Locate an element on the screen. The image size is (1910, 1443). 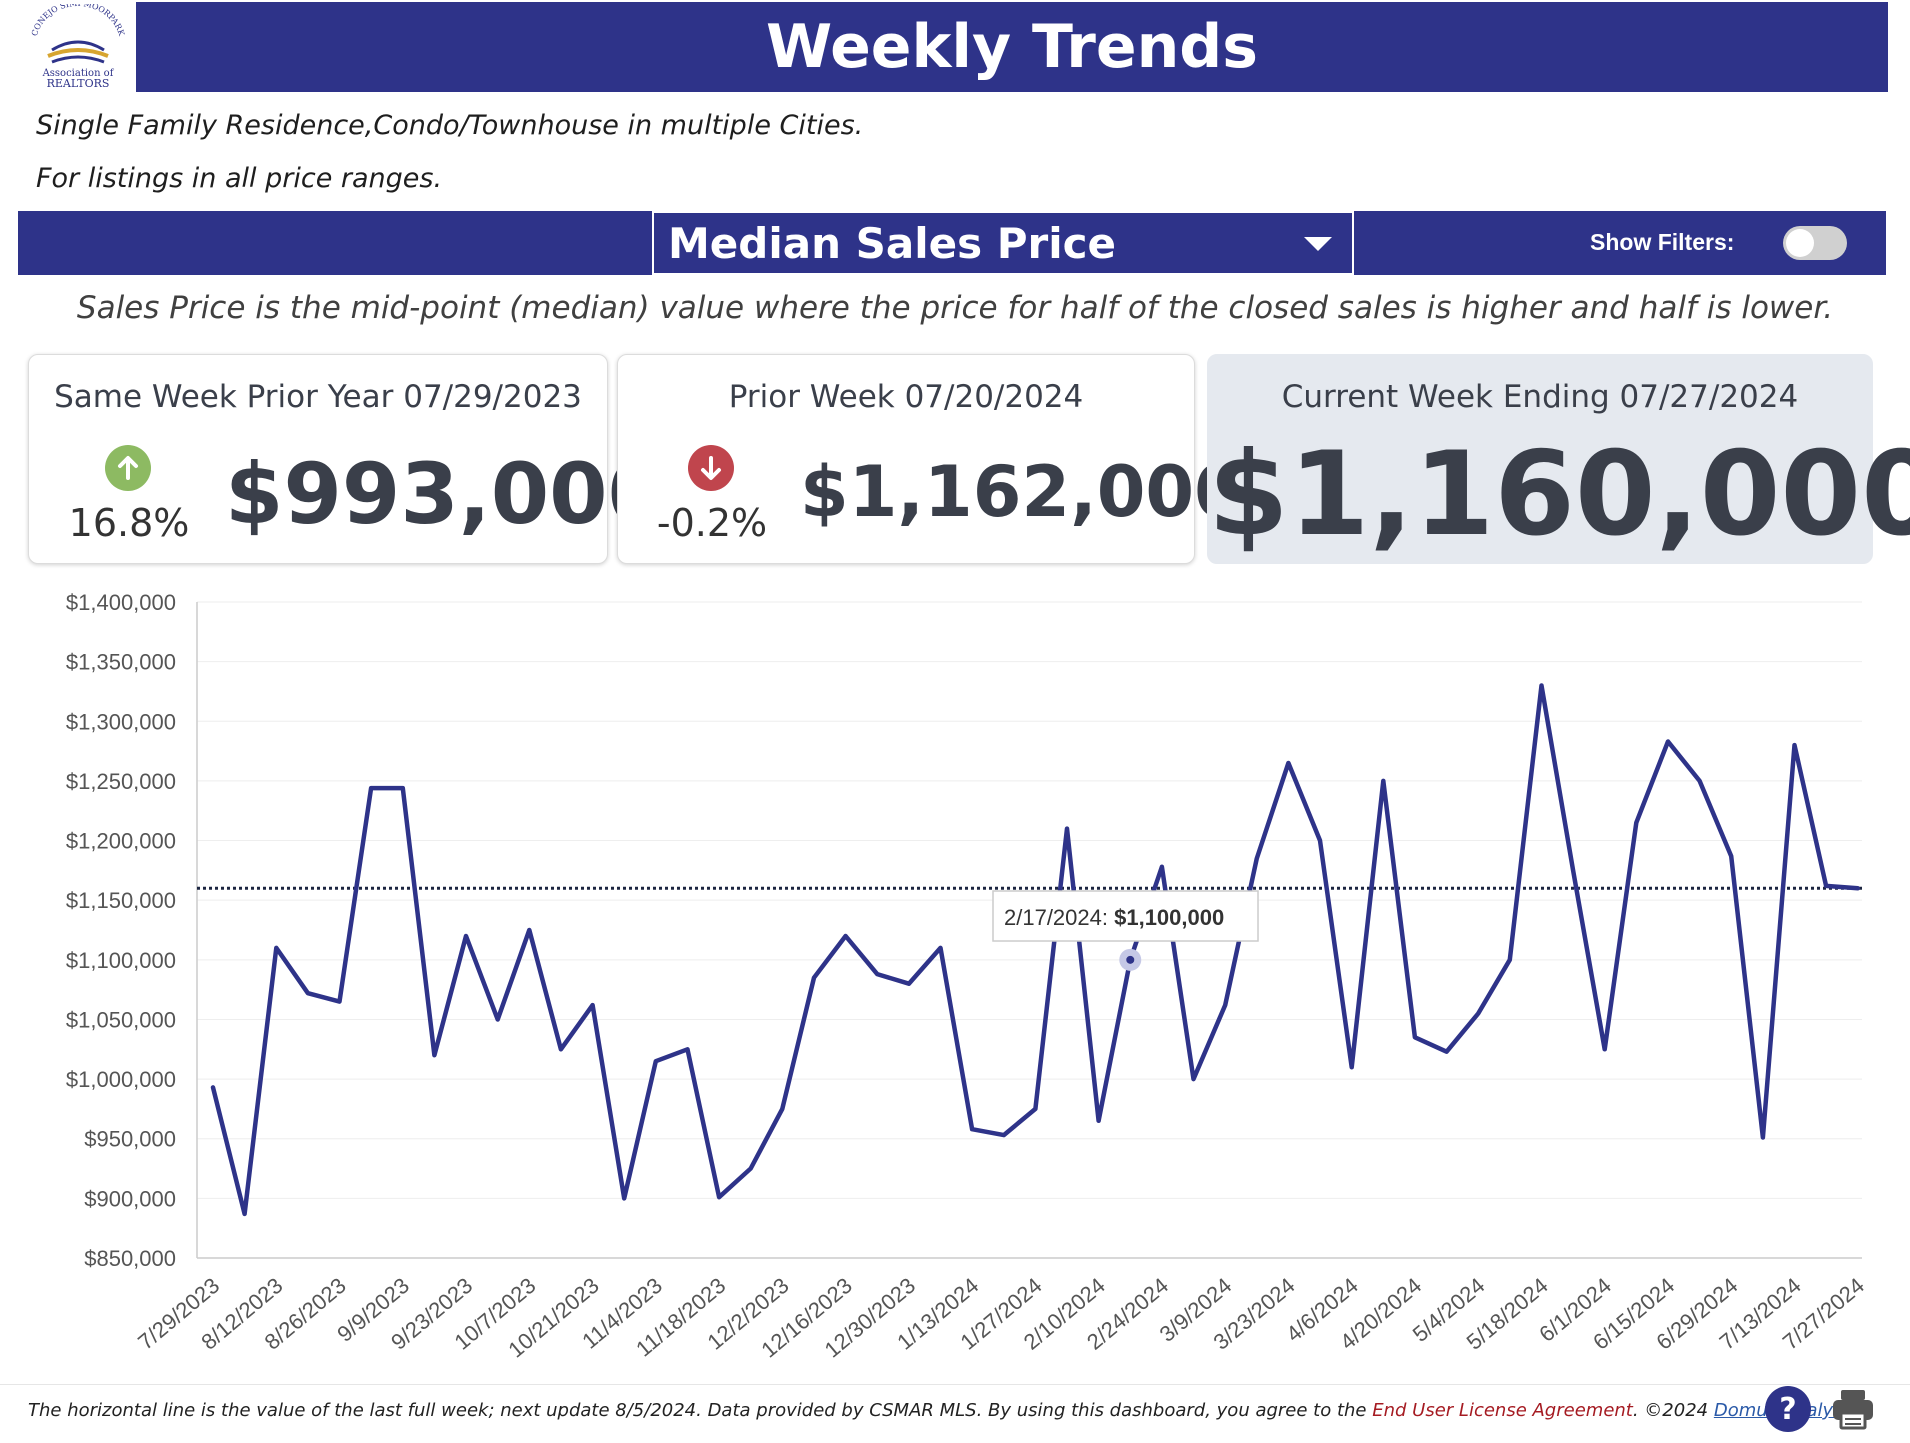
copyright-text: . ©2024 is located at coordinates (1673, 1410).